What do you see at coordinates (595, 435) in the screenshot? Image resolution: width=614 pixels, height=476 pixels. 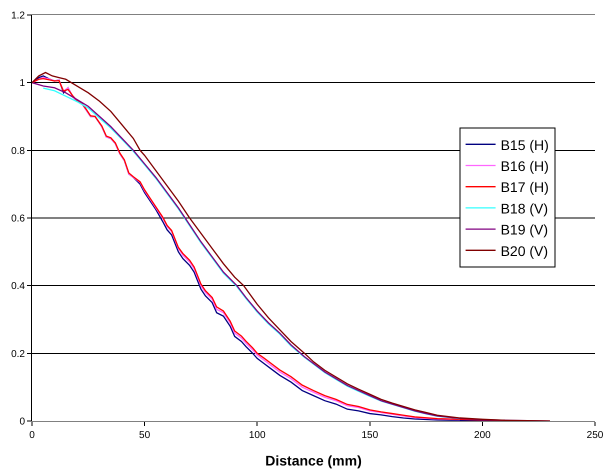 I see `x-tick-label: 250` at bounding box center [595, 435].